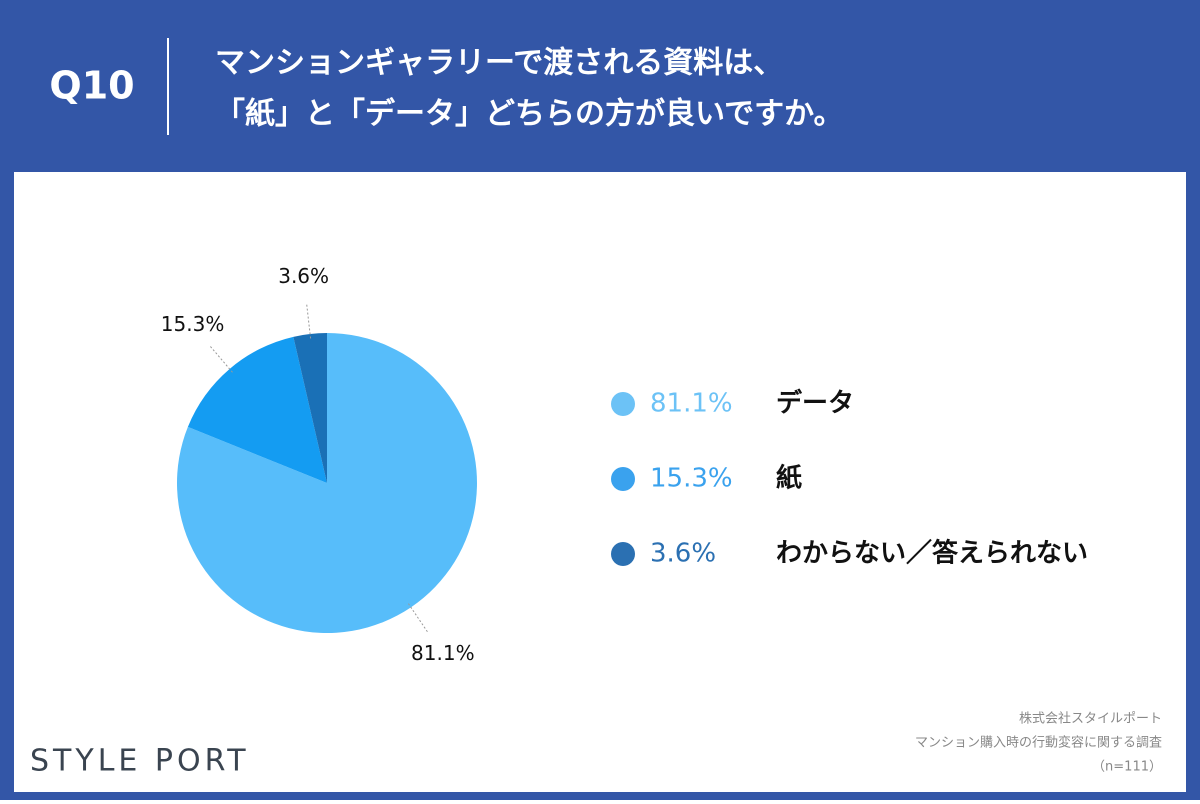 Image resolution: width=1200 pixels, height=804 pixels. Describe the element at coordinates (140, 761) in the screenshot. I see `logo: STYLE PORT` at that location.